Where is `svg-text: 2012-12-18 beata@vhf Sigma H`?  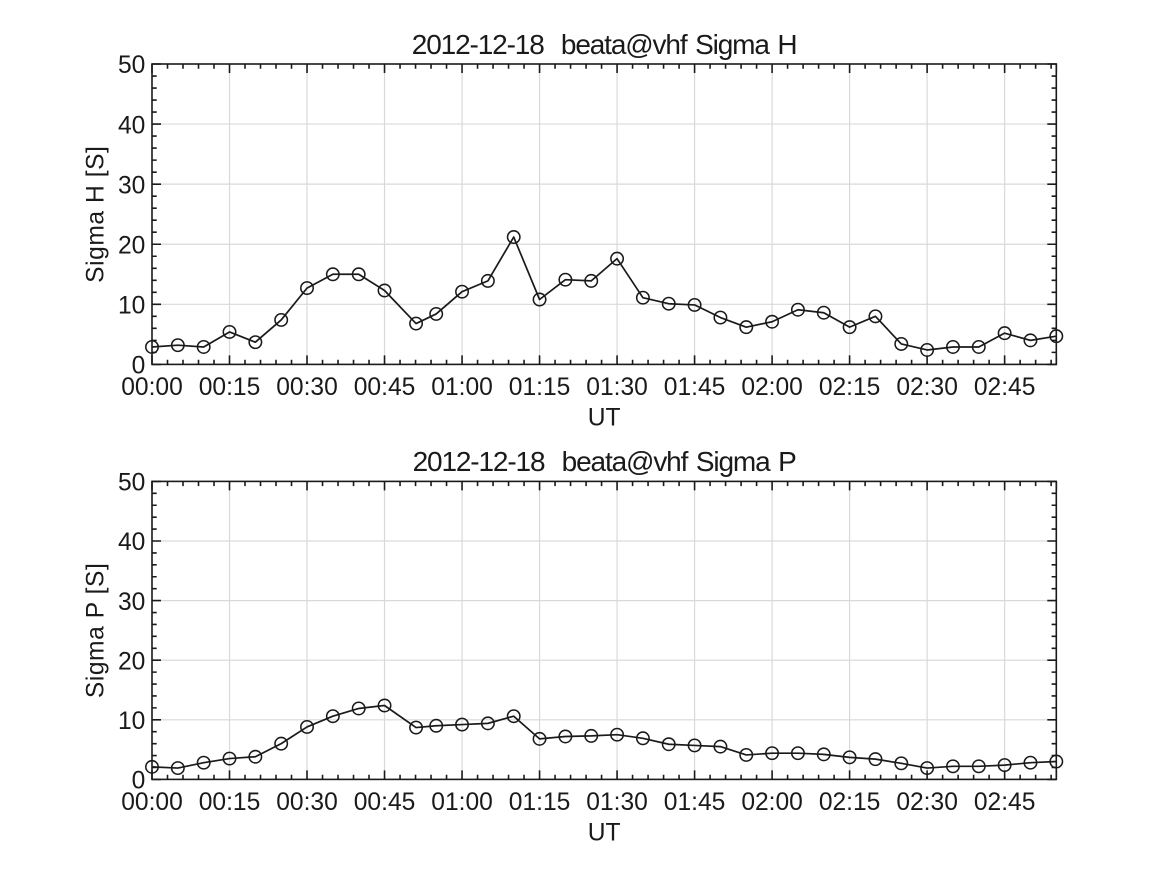 svg-text: 2012-12-18 beata@vhf Sigma H is located at coordinates (604, 44).